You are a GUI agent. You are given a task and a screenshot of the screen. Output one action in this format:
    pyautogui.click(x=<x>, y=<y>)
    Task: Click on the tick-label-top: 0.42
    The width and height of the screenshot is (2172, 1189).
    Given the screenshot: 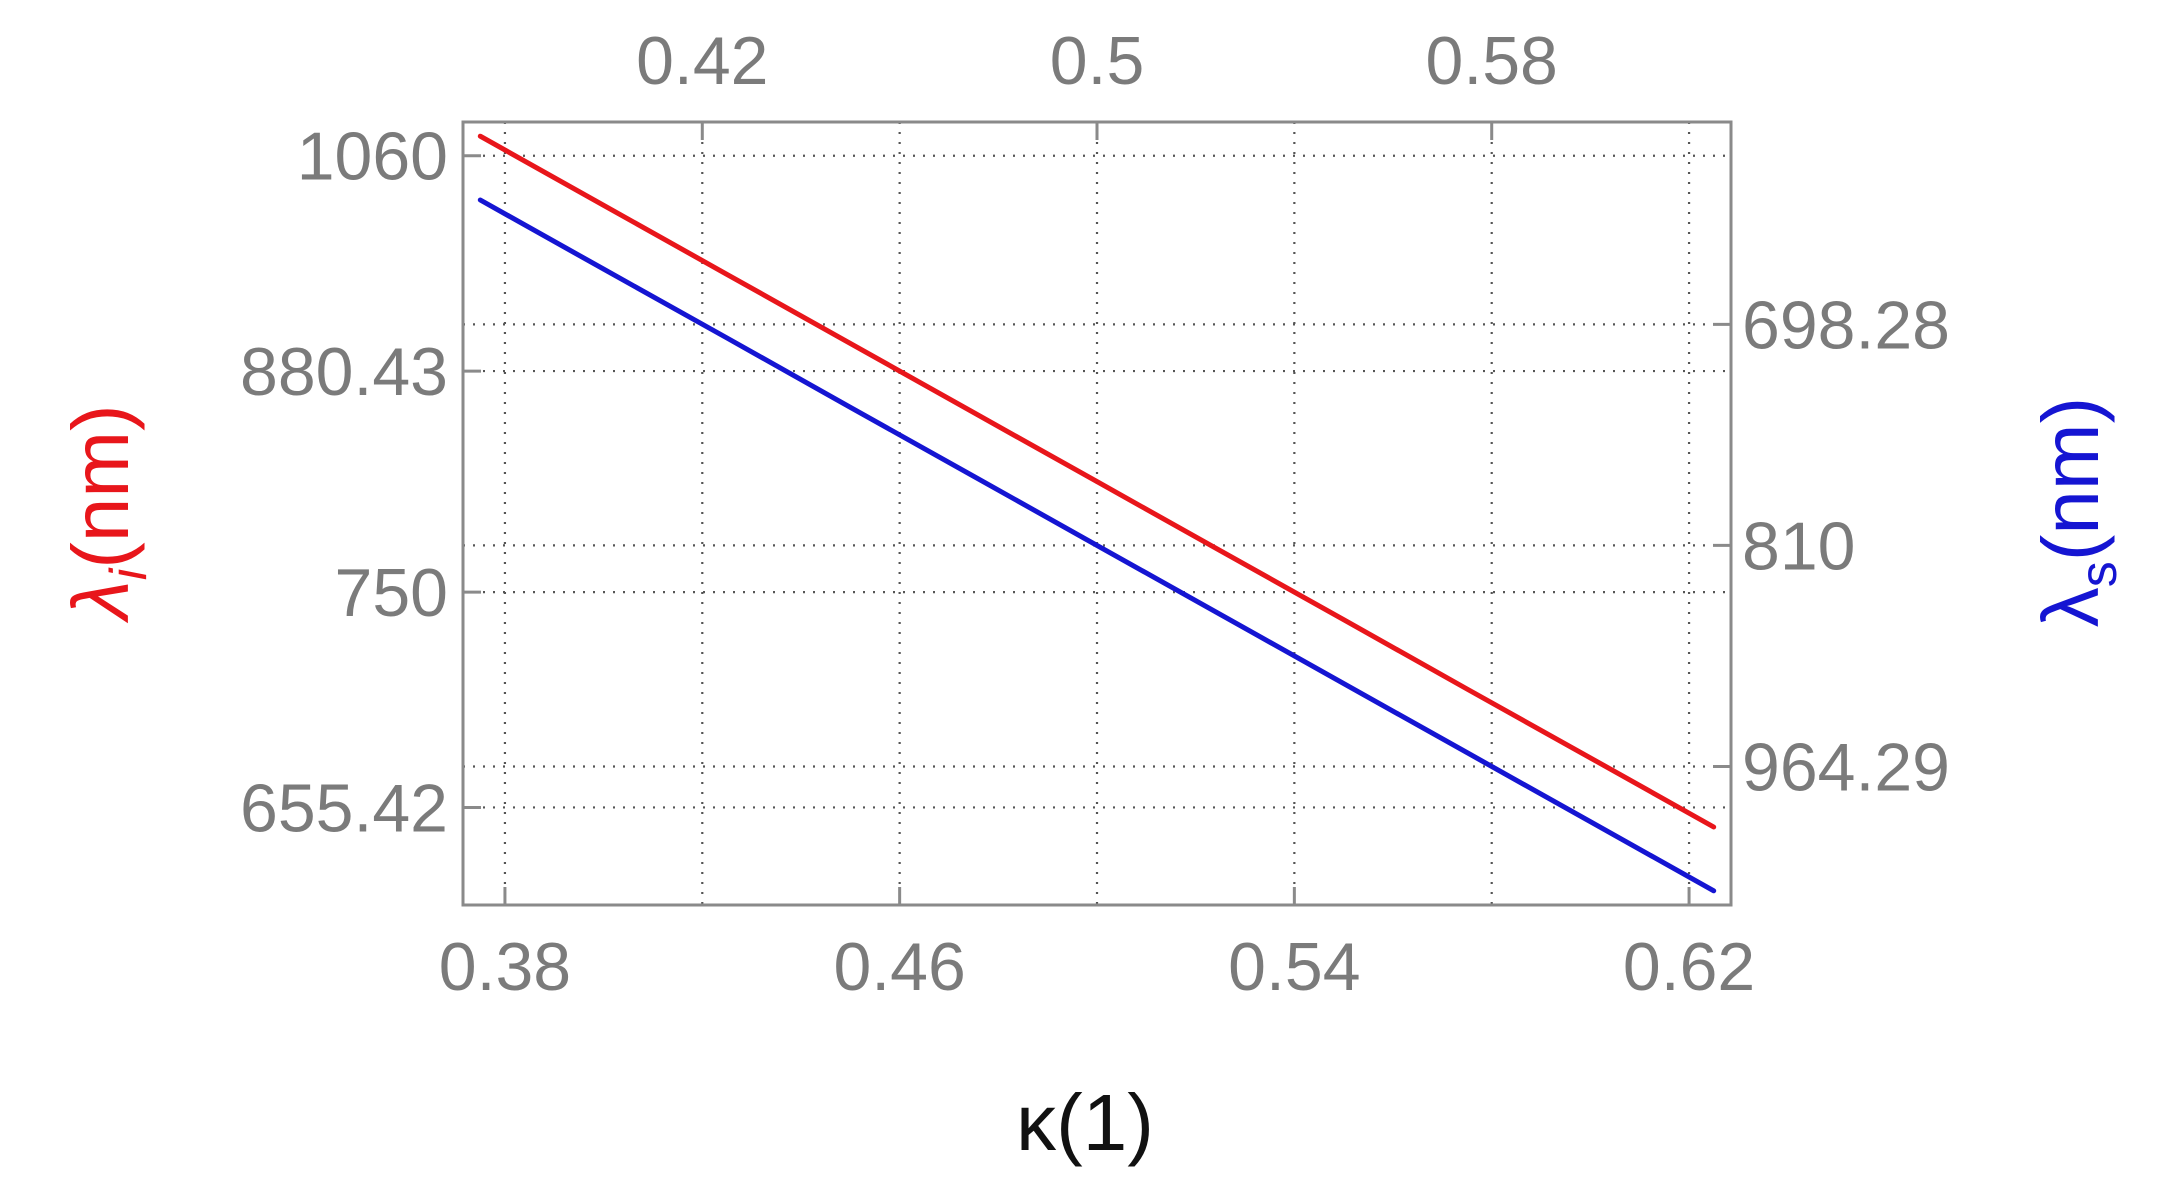 What is the action you would take?
    pyautogui.click(x=702, y=61)
    